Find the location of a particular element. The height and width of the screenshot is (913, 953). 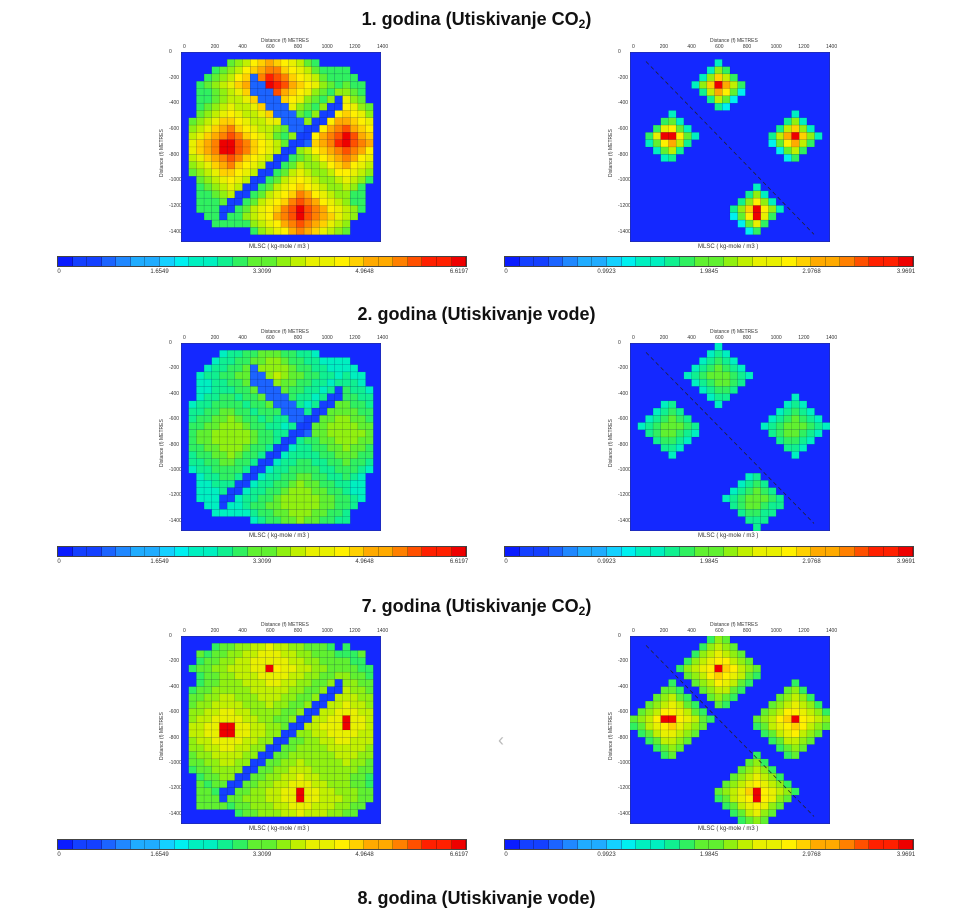

y-axis-title: Distance (f) METRES is located at coordinates (611, 736).